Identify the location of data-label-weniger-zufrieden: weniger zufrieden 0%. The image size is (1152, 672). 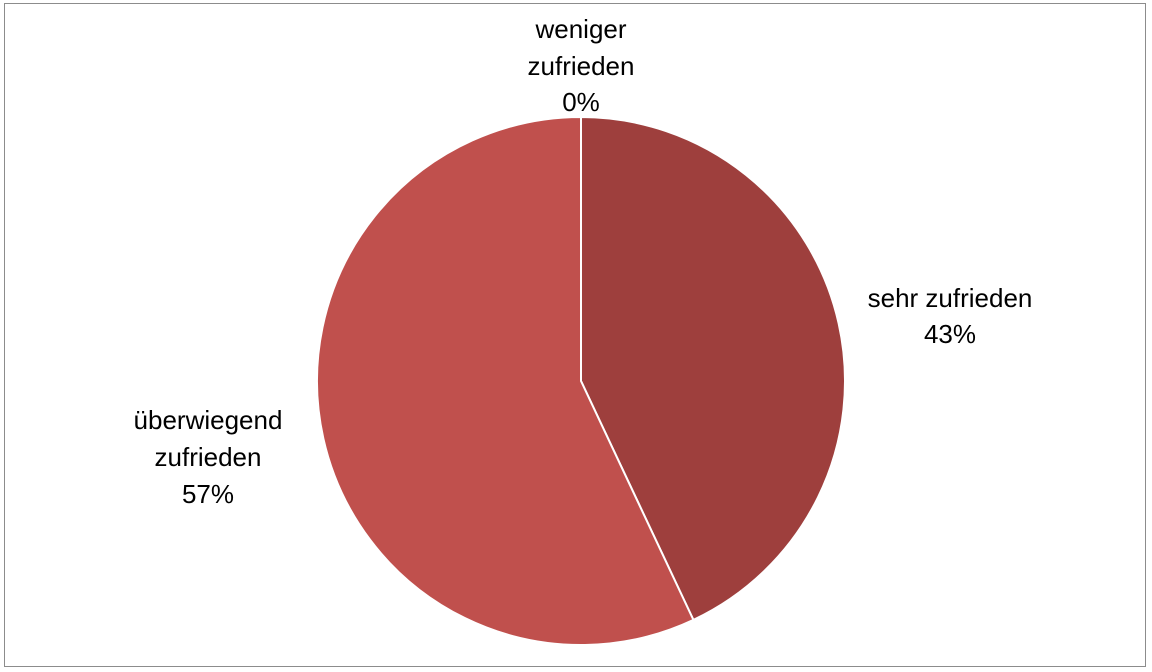
(581, 65).